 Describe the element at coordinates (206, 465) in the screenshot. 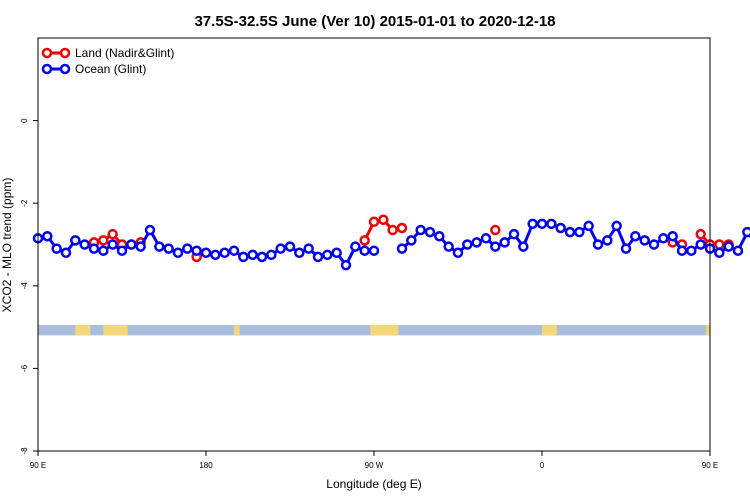

I see `x-tick-label: 180` at that location.